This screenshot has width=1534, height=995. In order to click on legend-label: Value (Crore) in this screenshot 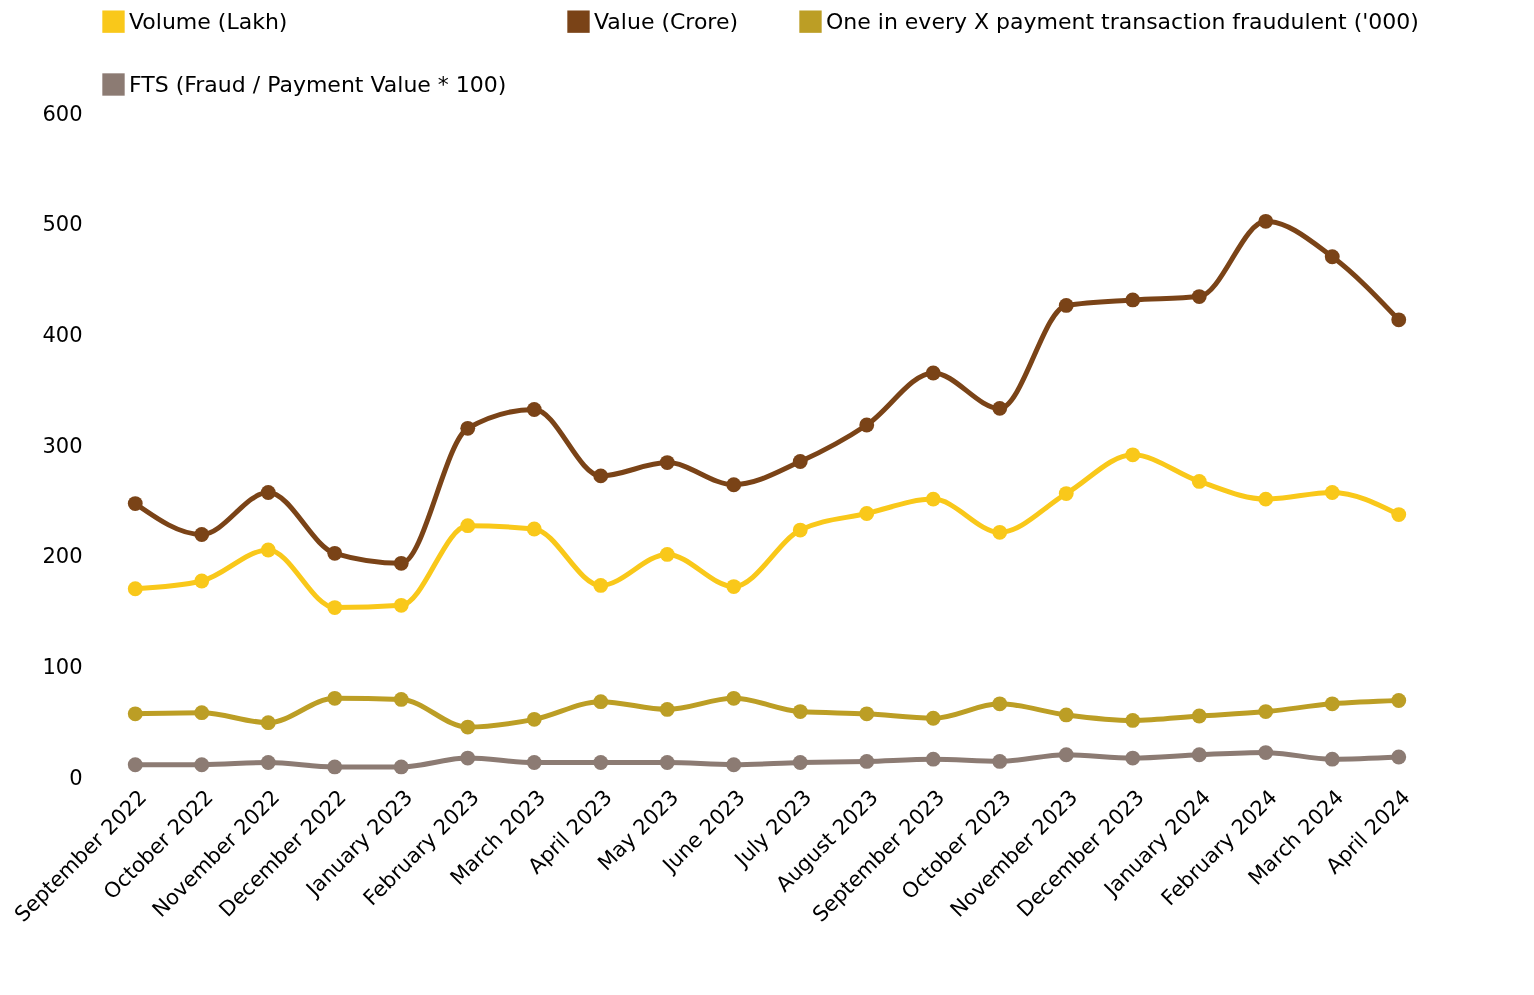, I will do `click(666, 21)`.